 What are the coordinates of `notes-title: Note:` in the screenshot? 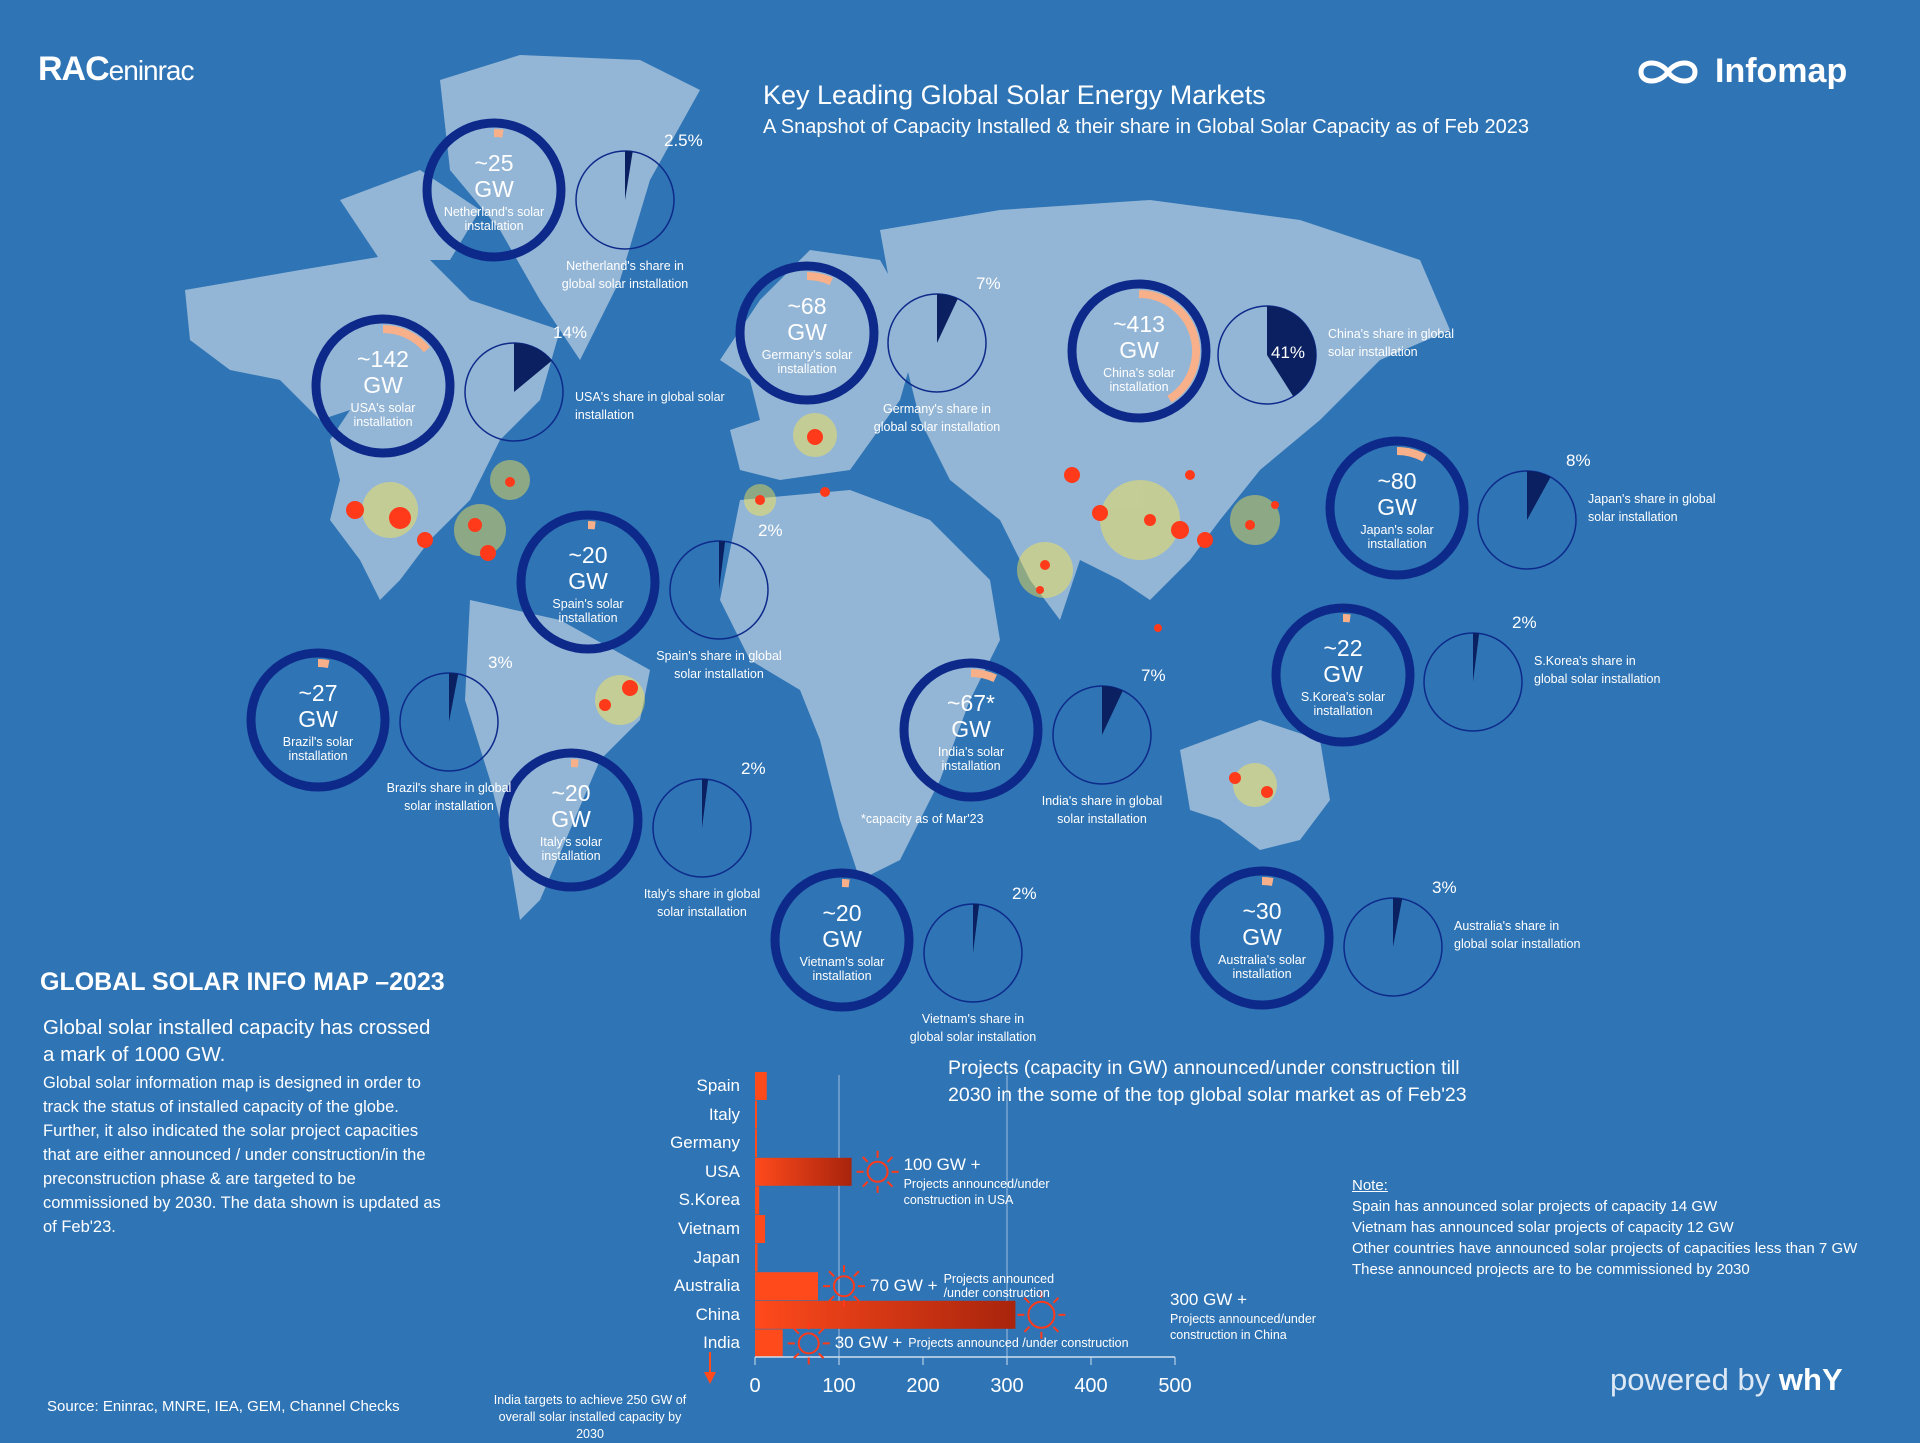 It's located at (1604, 1185).